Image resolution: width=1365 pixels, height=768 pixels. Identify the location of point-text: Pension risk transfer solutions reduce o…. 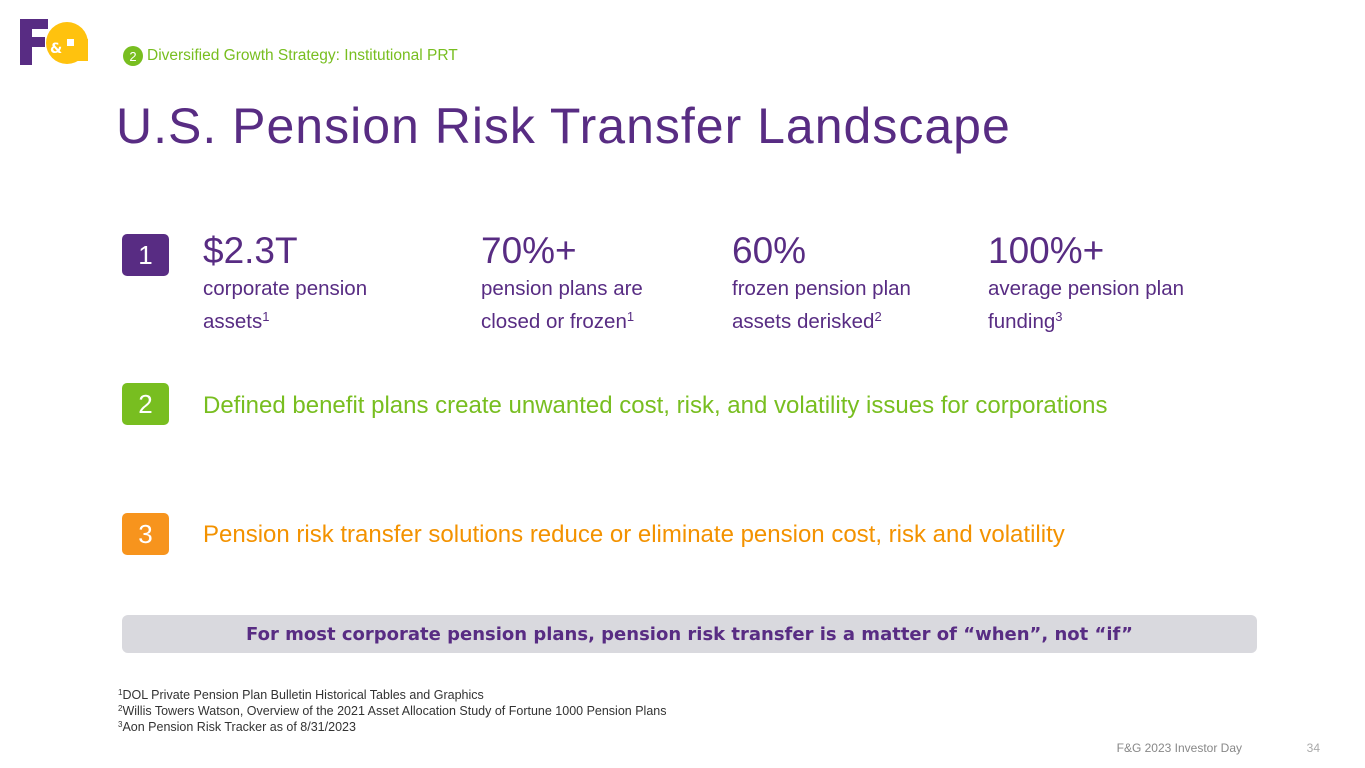
(634, 534).